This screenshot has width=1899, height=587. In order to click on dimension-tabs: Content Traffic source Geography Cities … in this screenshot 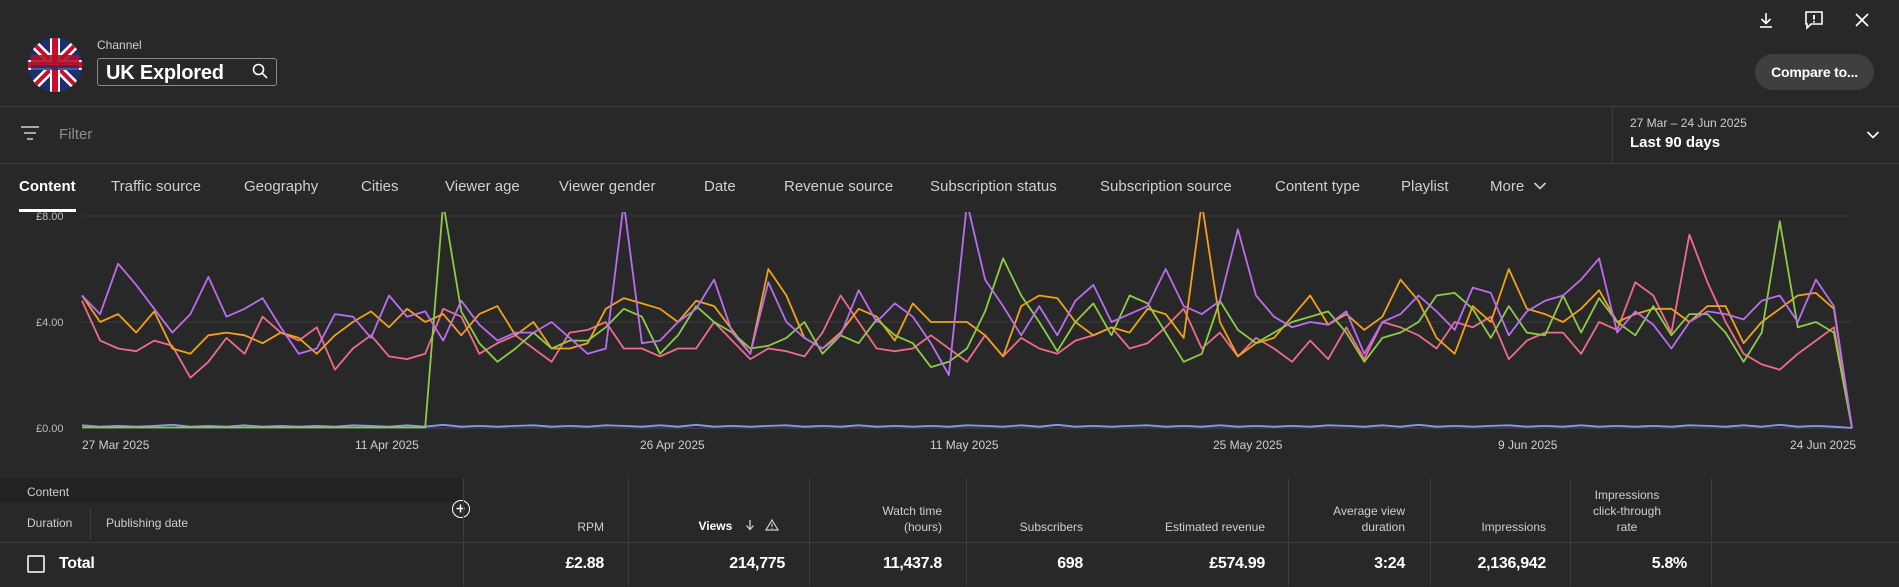, I will do `click(949, 188)`.